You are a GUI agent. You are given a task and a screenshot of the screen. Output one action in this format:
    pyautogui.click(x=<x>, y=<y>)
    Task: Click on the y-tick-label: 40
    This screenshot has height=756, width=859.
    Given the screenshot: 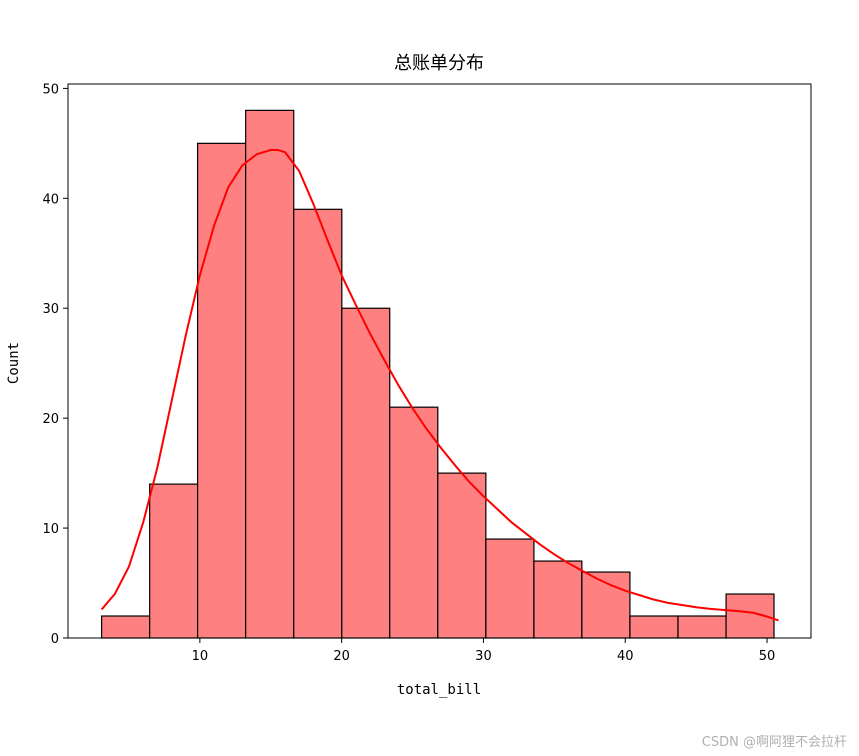 What is the action you would take?
    pyautogui.click(x=50, y=199)
    